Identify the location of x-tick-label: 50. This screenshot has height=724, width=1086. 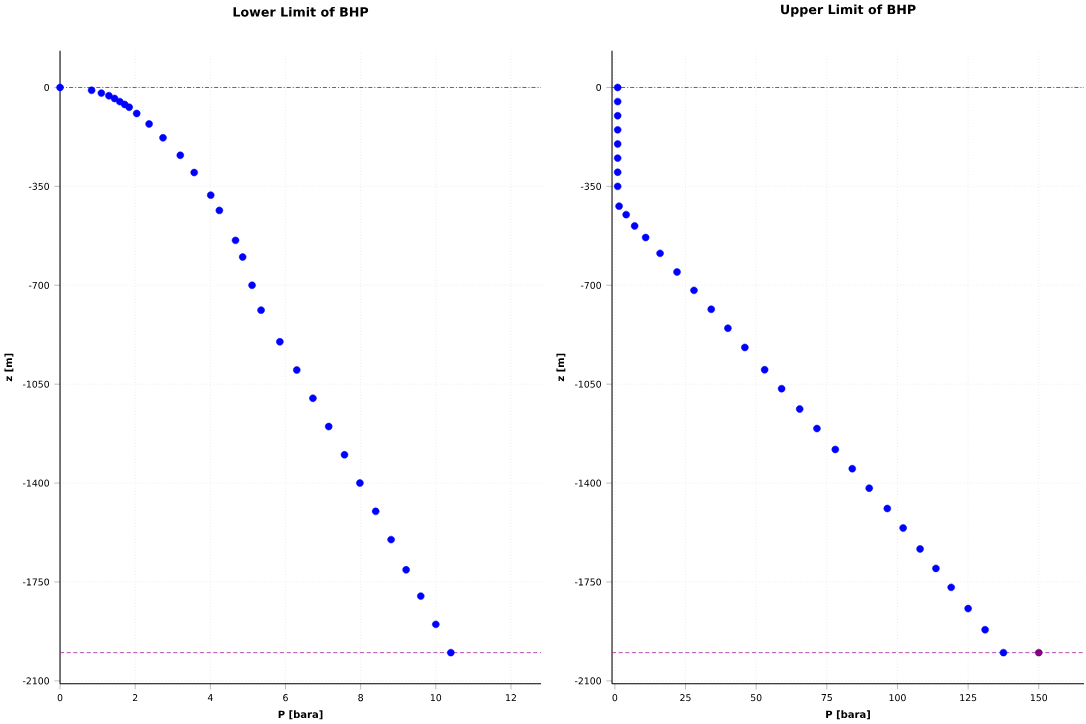
(756, 698).